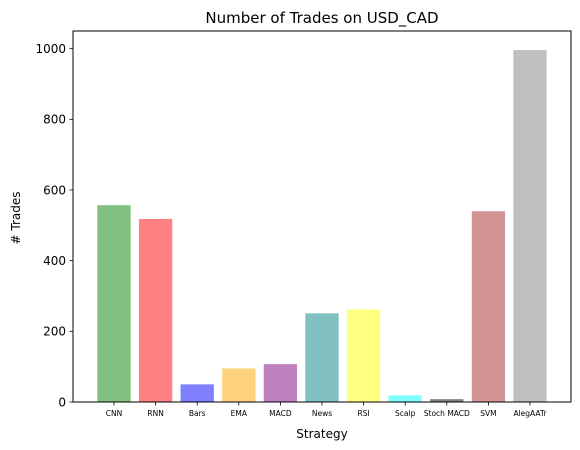  Describe the element at coordinates (405, 398) in the screenshot. I see `bar-scalp` at that location.